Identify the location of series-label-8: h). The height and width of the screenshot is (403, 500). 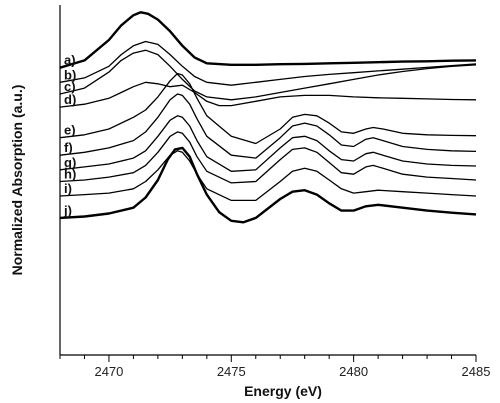
(70, 173).